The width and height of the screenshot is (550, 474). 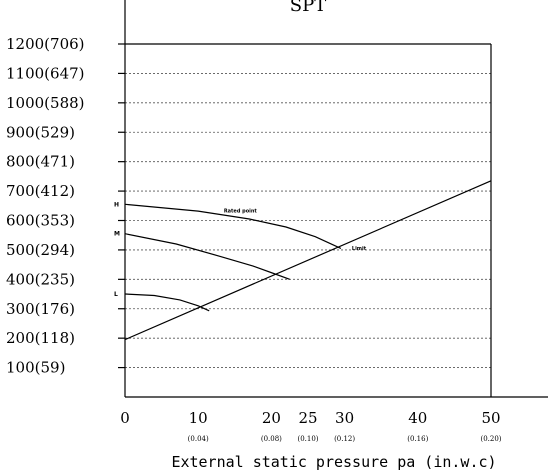 What do you see at coordinates (45, 103) in the screenshot?
I see `y-tick-label: 1000(588)` at bounding box center [45, 103].